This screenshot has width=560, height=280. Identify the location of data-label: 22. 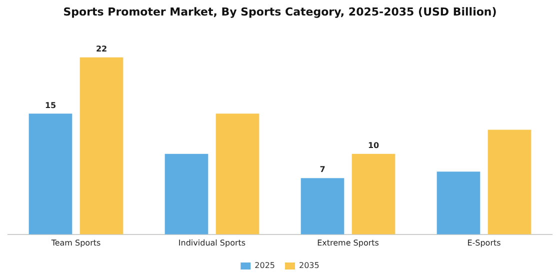
(102, 49).